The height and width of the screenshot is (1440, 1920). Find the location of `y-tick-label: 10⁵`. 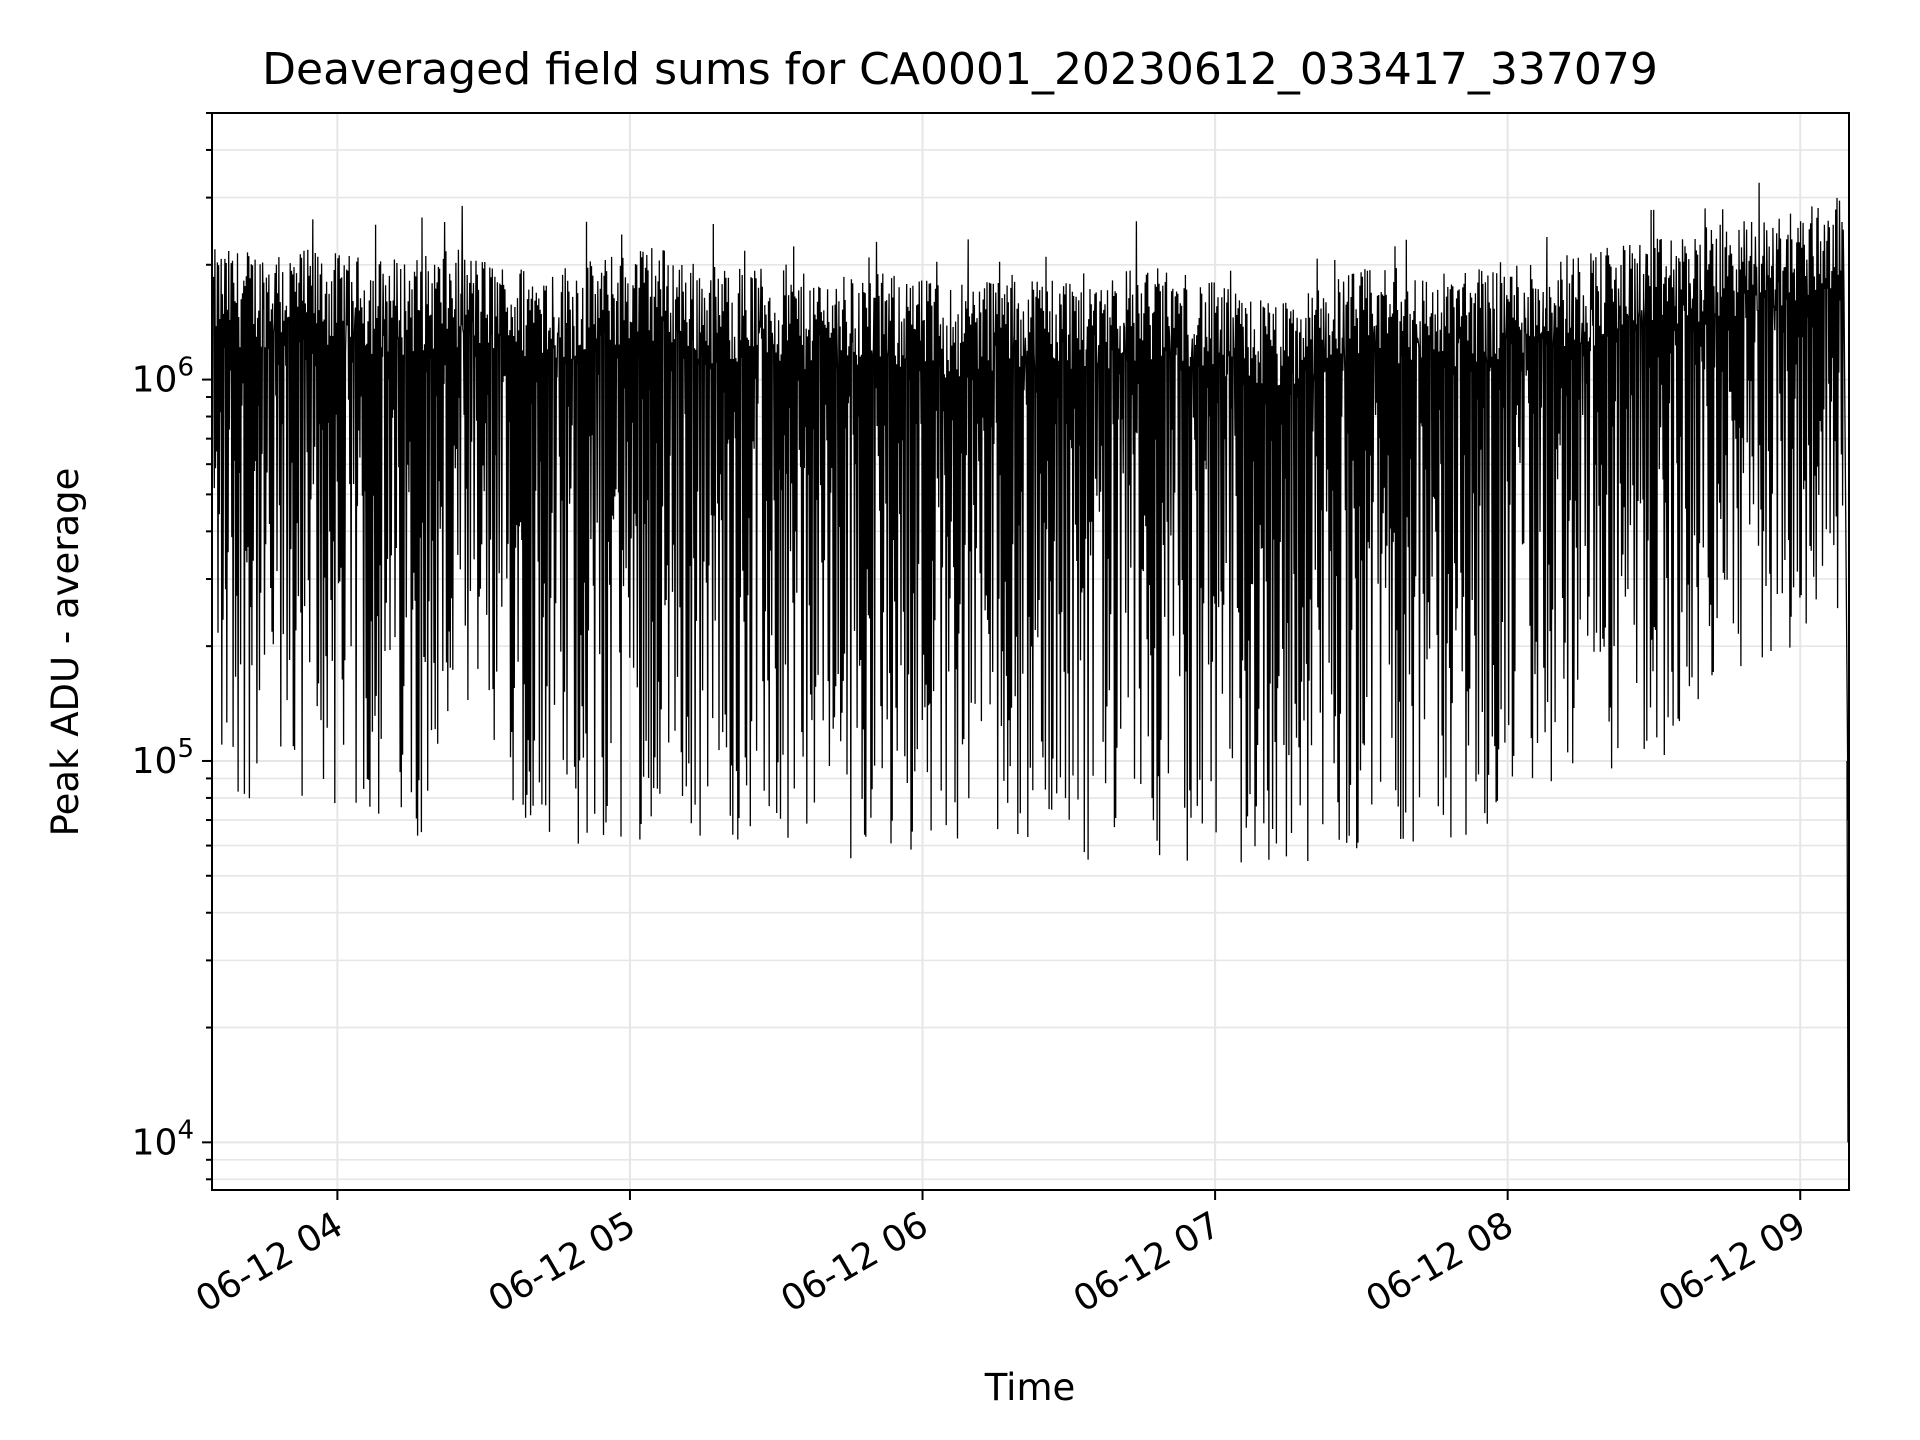

y-tick-label: 10⁵ is located at coordinates (163, 758).